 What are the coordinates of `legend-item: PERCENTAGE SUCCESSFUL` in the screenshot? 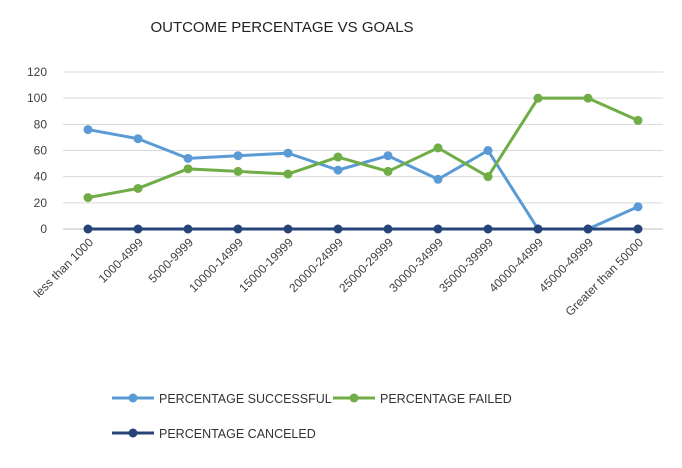 It's located at (222, 399).